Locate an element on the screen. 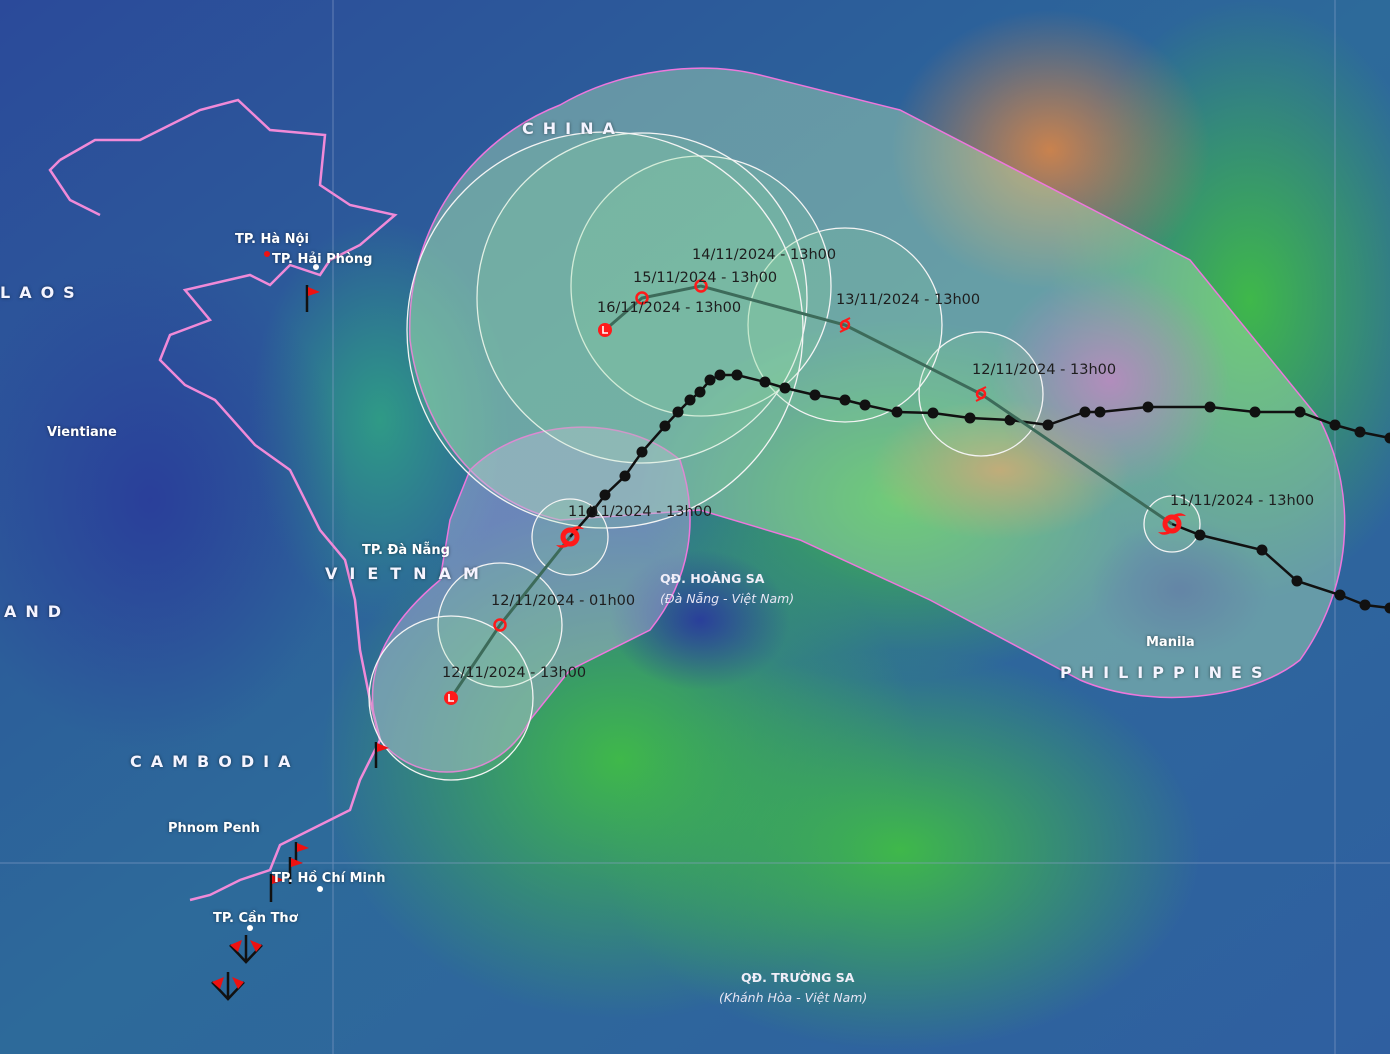 The width and height of the screenshot is (1390, 1054). island-label-hoangsa: QĐ. HOÀNG SA is located at coordinates (712, 578).